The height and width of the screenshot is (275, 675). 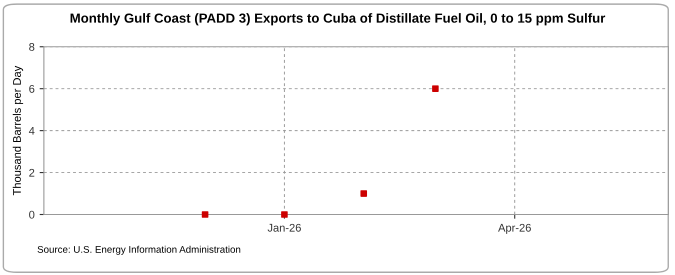 I want to click on chart-title: Monthly Gulf Coast (PADD 3) Exports to Cuba of Distillate Fuel Oil, 0 to 15 ppm Sulfur, so click(x=338, y=19).